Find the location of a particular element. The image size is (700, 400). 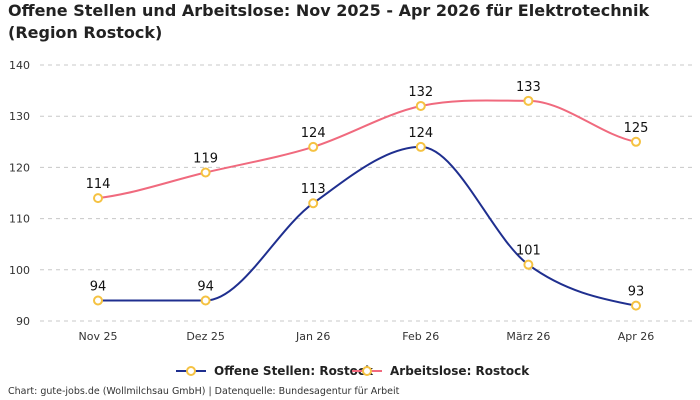

legend-label: Arbeitslose: Rostock is located at coordinates (460, 371).